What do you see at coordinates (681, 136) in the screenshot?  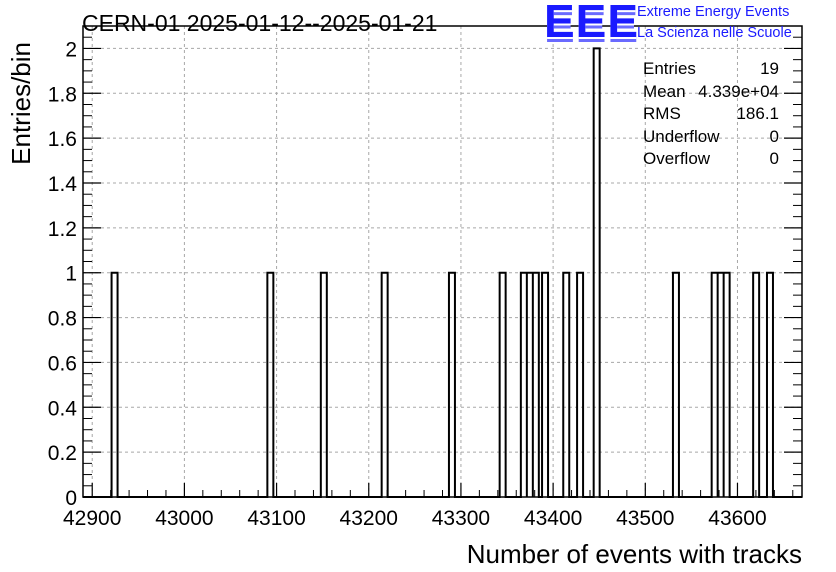 I see `stat-label: Underflow` at bounding box center [681, 136].